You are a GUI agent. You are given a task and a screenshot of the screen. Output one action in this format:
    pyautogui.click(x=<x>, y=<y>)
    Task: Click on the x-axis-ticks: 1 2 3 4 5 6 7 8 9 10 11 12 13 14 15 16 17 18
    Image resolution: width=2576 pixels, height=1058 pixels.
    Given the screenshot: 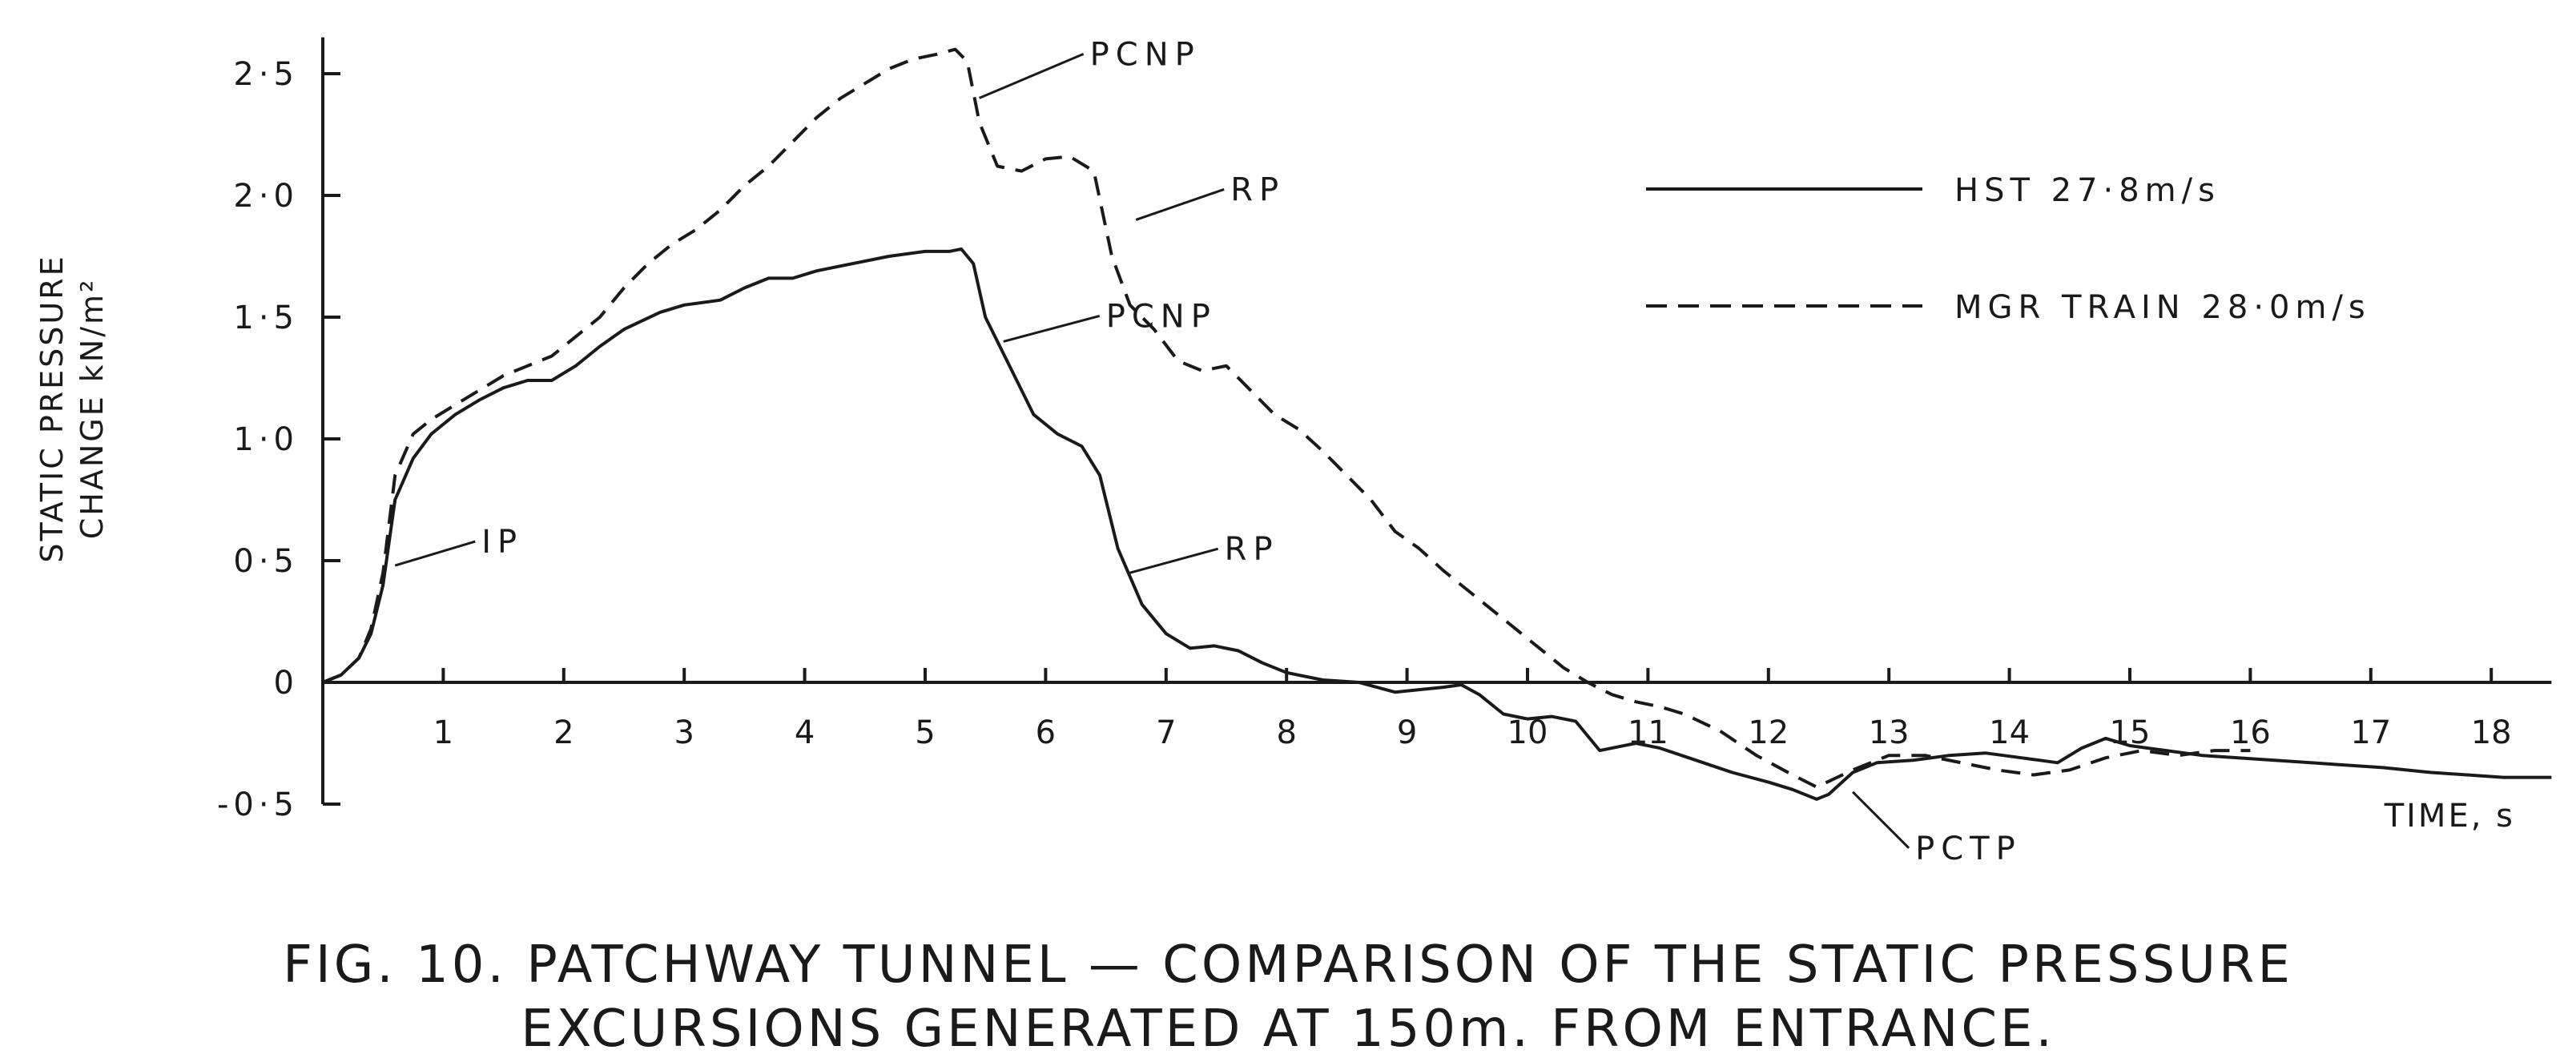 What is the action you would take?
    pyautogui.click(x=1472, y=709)
    